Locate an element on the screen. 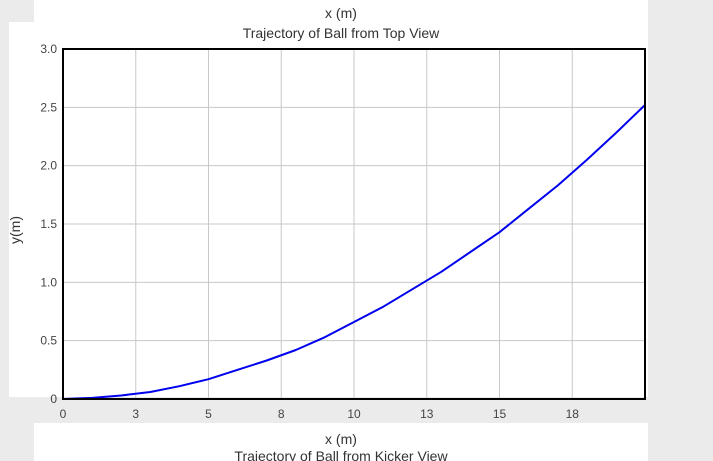 The width and height of the screenshot is (713, 461). y-tick-label: 2.5 is located at coordinates (48, 107).